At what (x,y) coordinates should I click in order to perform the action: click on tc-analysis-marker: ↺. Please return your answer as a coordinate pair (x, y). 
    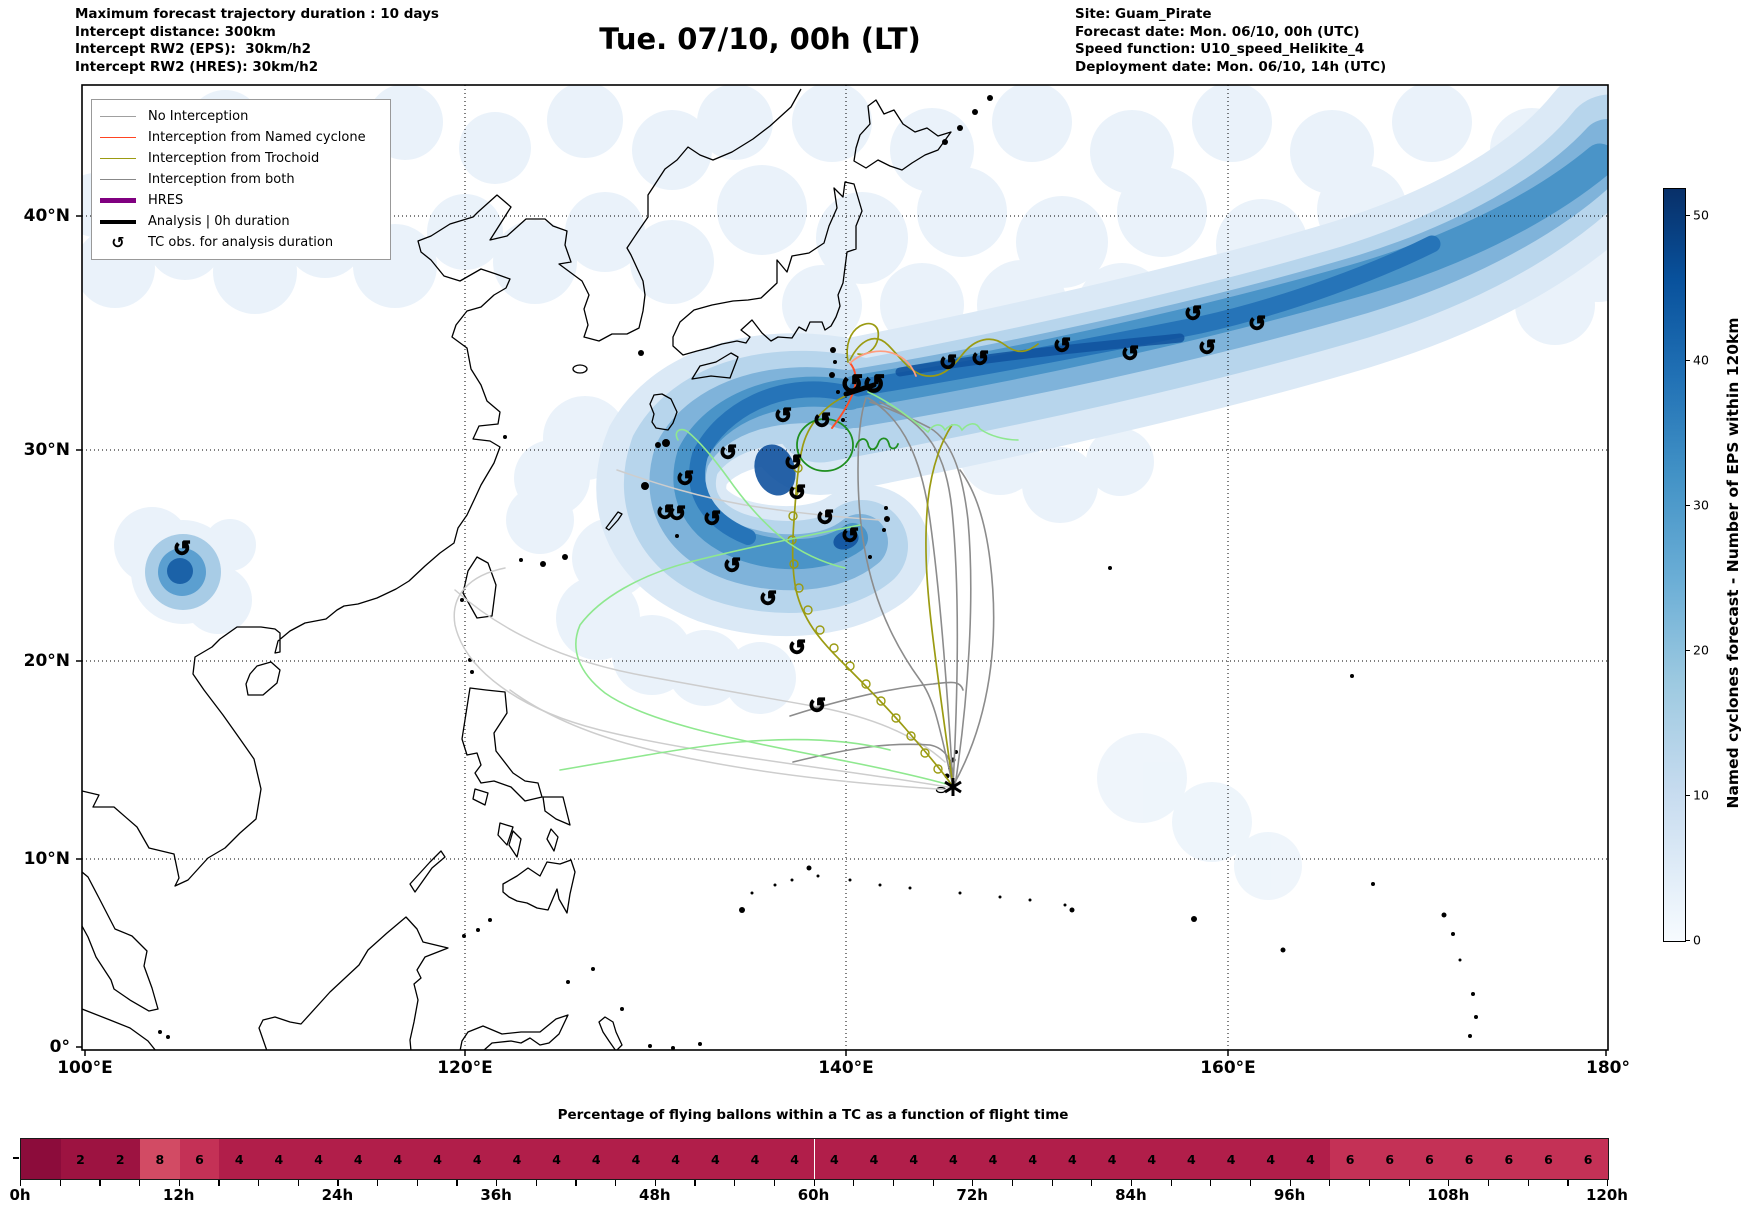
    Looking at the image, I should click on (874, 385).